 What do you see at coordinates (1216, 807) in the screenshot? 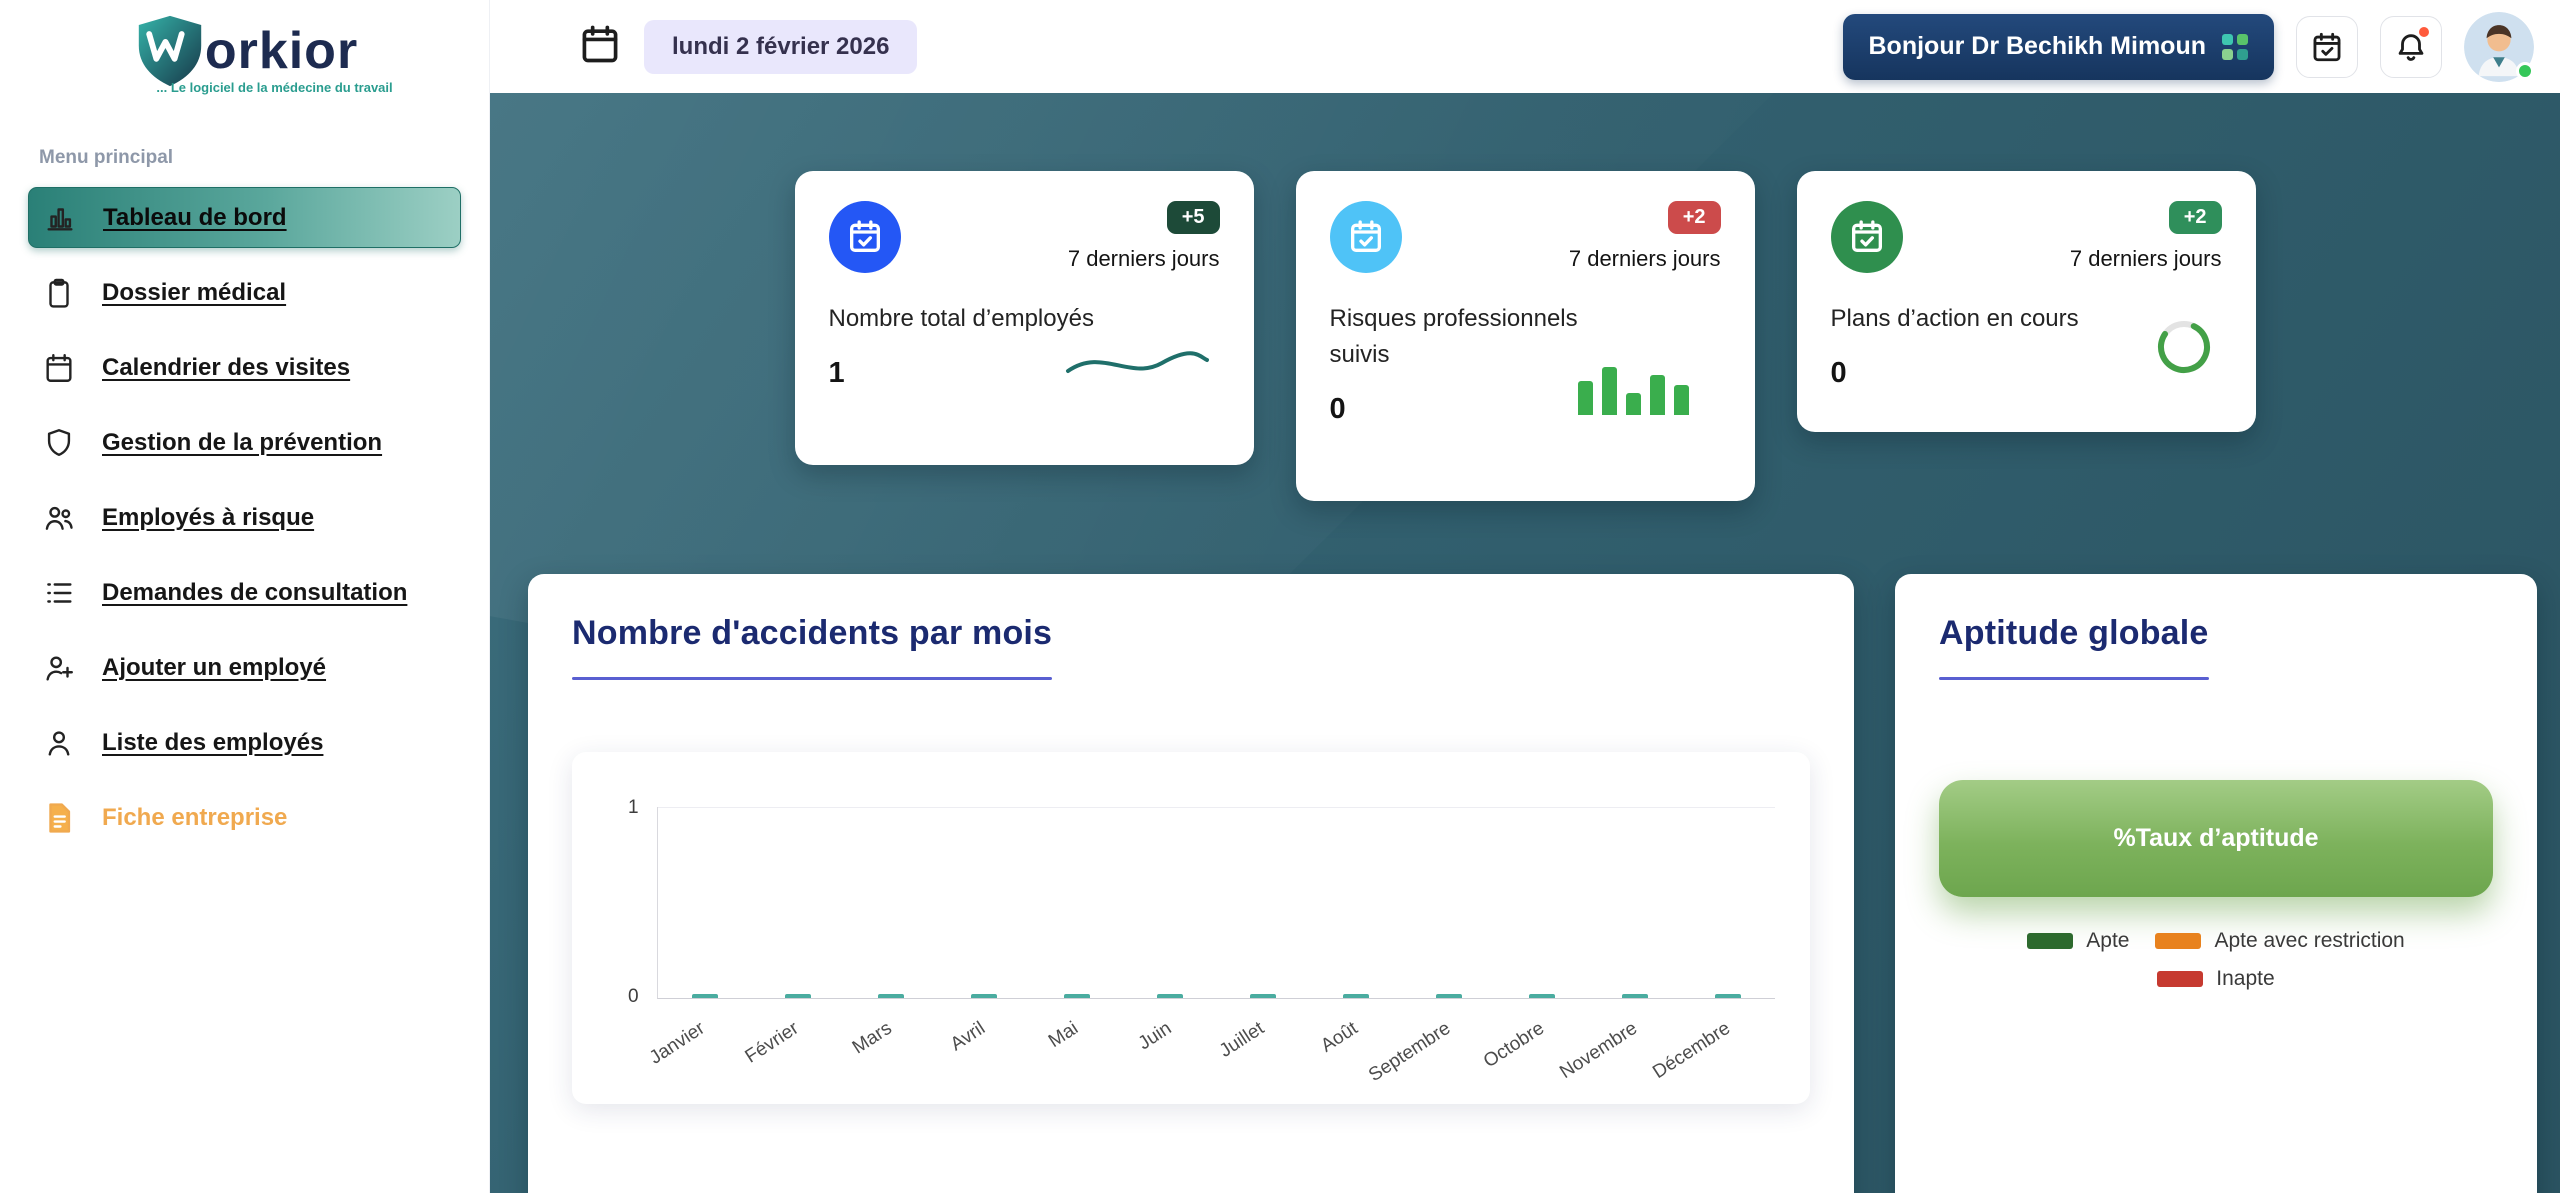
I see `gridline` at bounding box center [1216, 807].